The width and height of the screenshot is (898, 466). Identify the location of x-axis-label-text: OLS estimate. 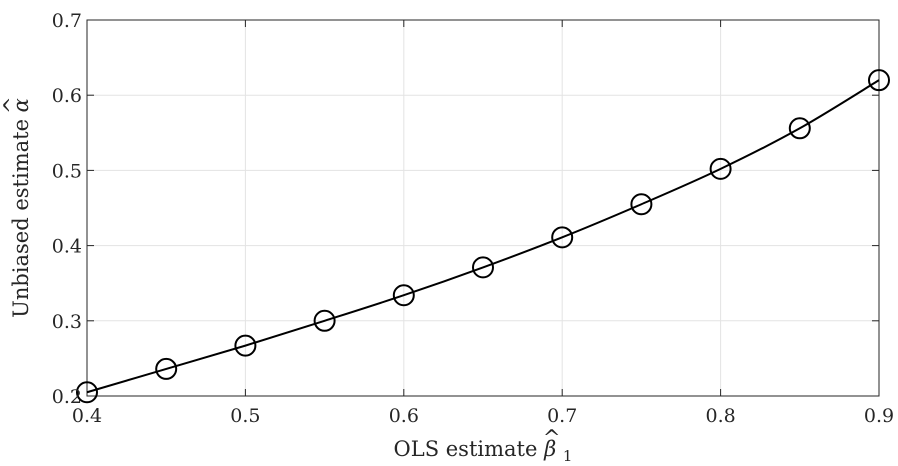
(469, 449).